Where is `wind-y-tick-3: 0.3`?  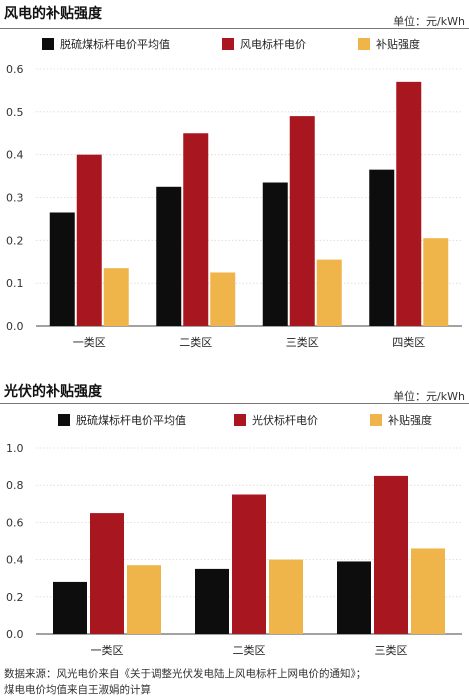
wind-y-tick-3: 0.3 is located at coordinates (15, 198).